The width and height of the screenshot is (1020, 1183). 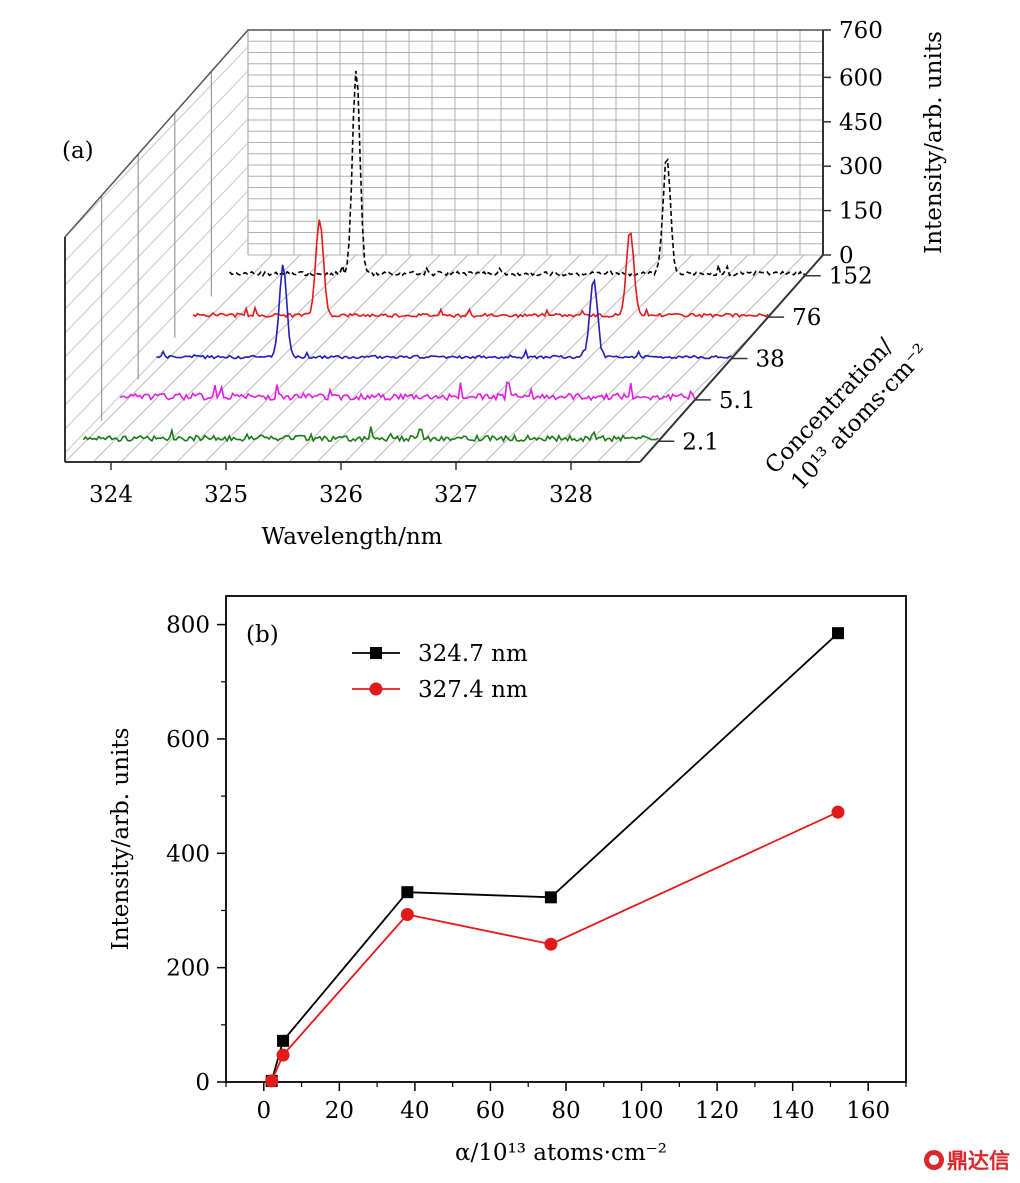 I want to click on x-tick-label: 80, so click(x=565, y=1111).